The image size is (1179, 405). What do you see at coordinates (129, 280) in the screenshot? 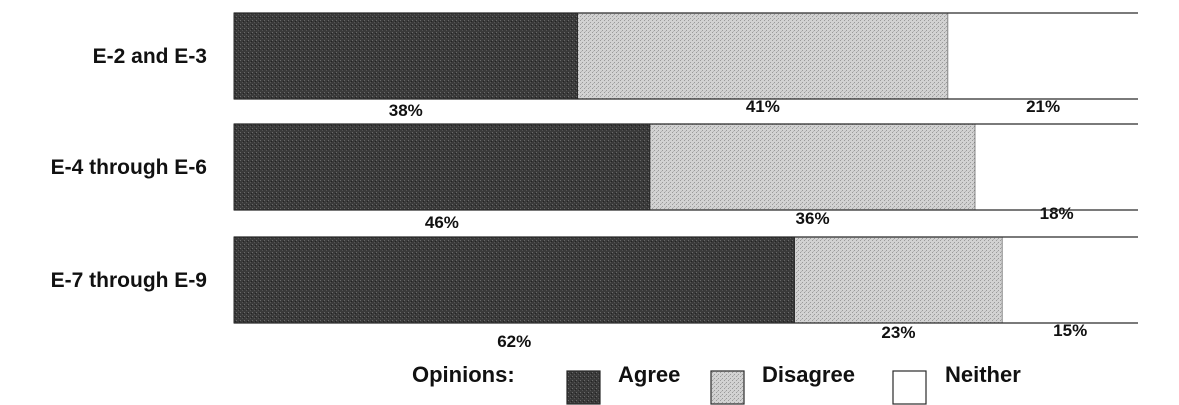
I see `category-label: E-7 through E-9` at bounding box center [129, 280].